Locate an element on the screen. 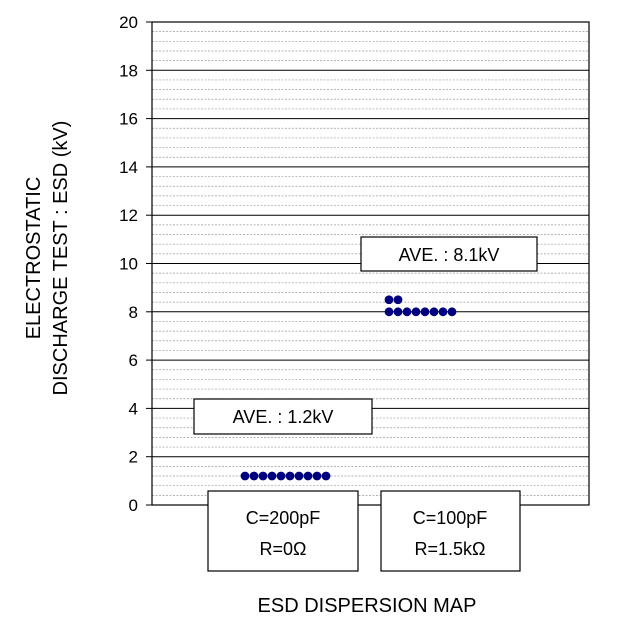  y-tick-label: 2 is located at coordinates (133, 457).